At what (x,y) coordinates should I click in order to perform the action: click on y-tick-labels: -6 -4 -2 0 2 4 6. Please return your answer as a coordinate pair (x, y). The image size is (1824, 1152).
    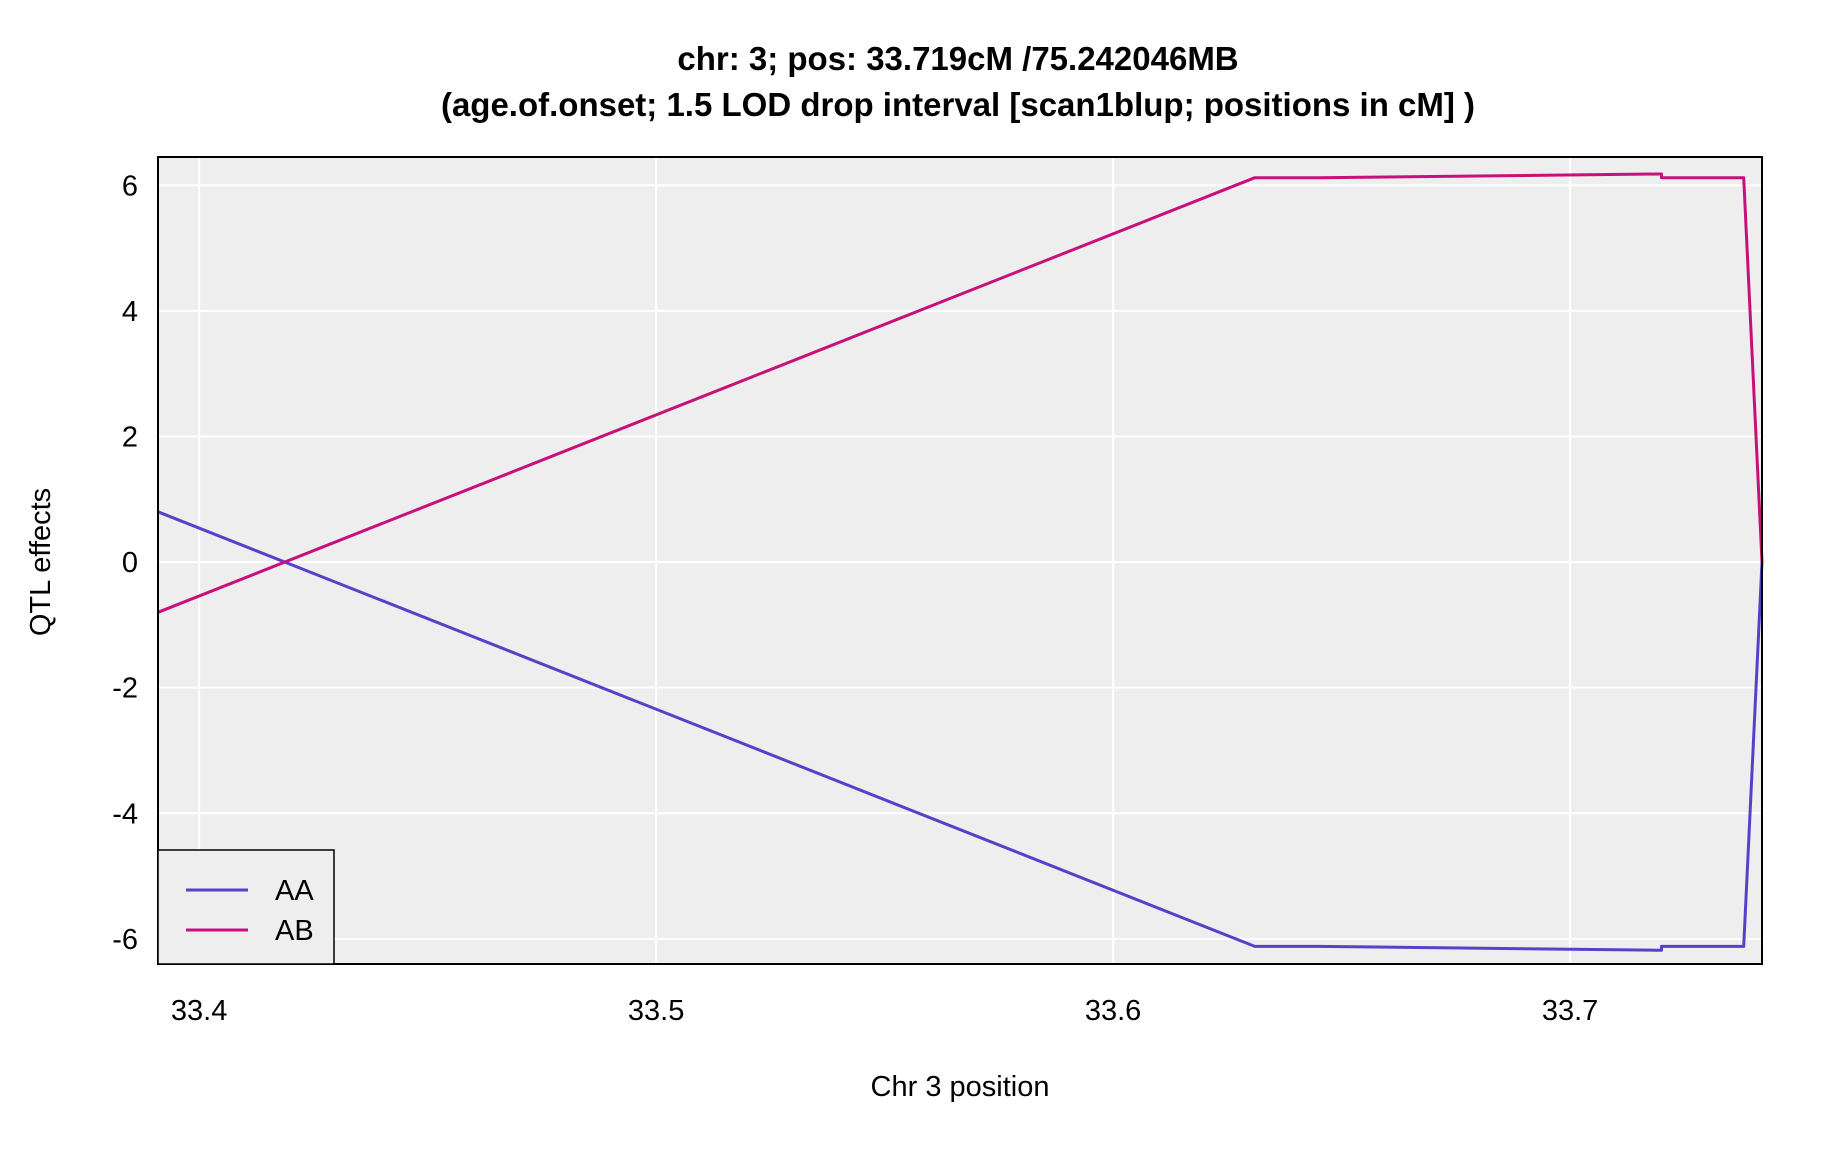
    Looking at the image, I should click on (125, 563).